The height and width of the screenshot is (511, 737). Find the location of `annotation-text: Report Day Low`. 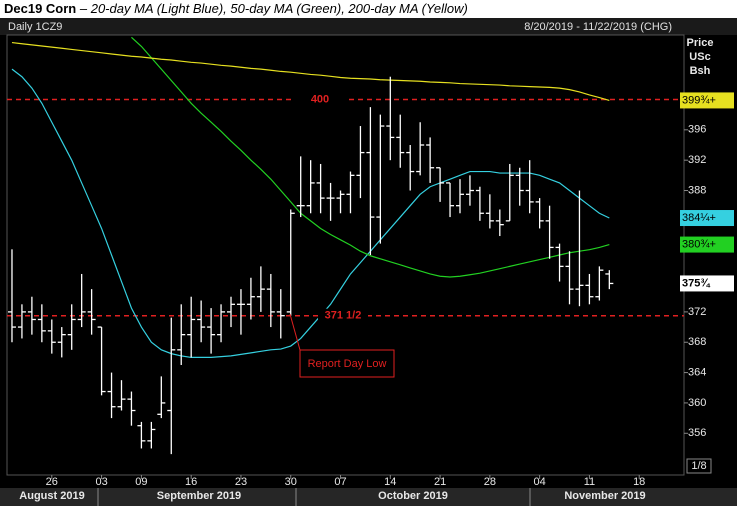

annotation-text: Report Day Low is located at coordinates (347, 364).